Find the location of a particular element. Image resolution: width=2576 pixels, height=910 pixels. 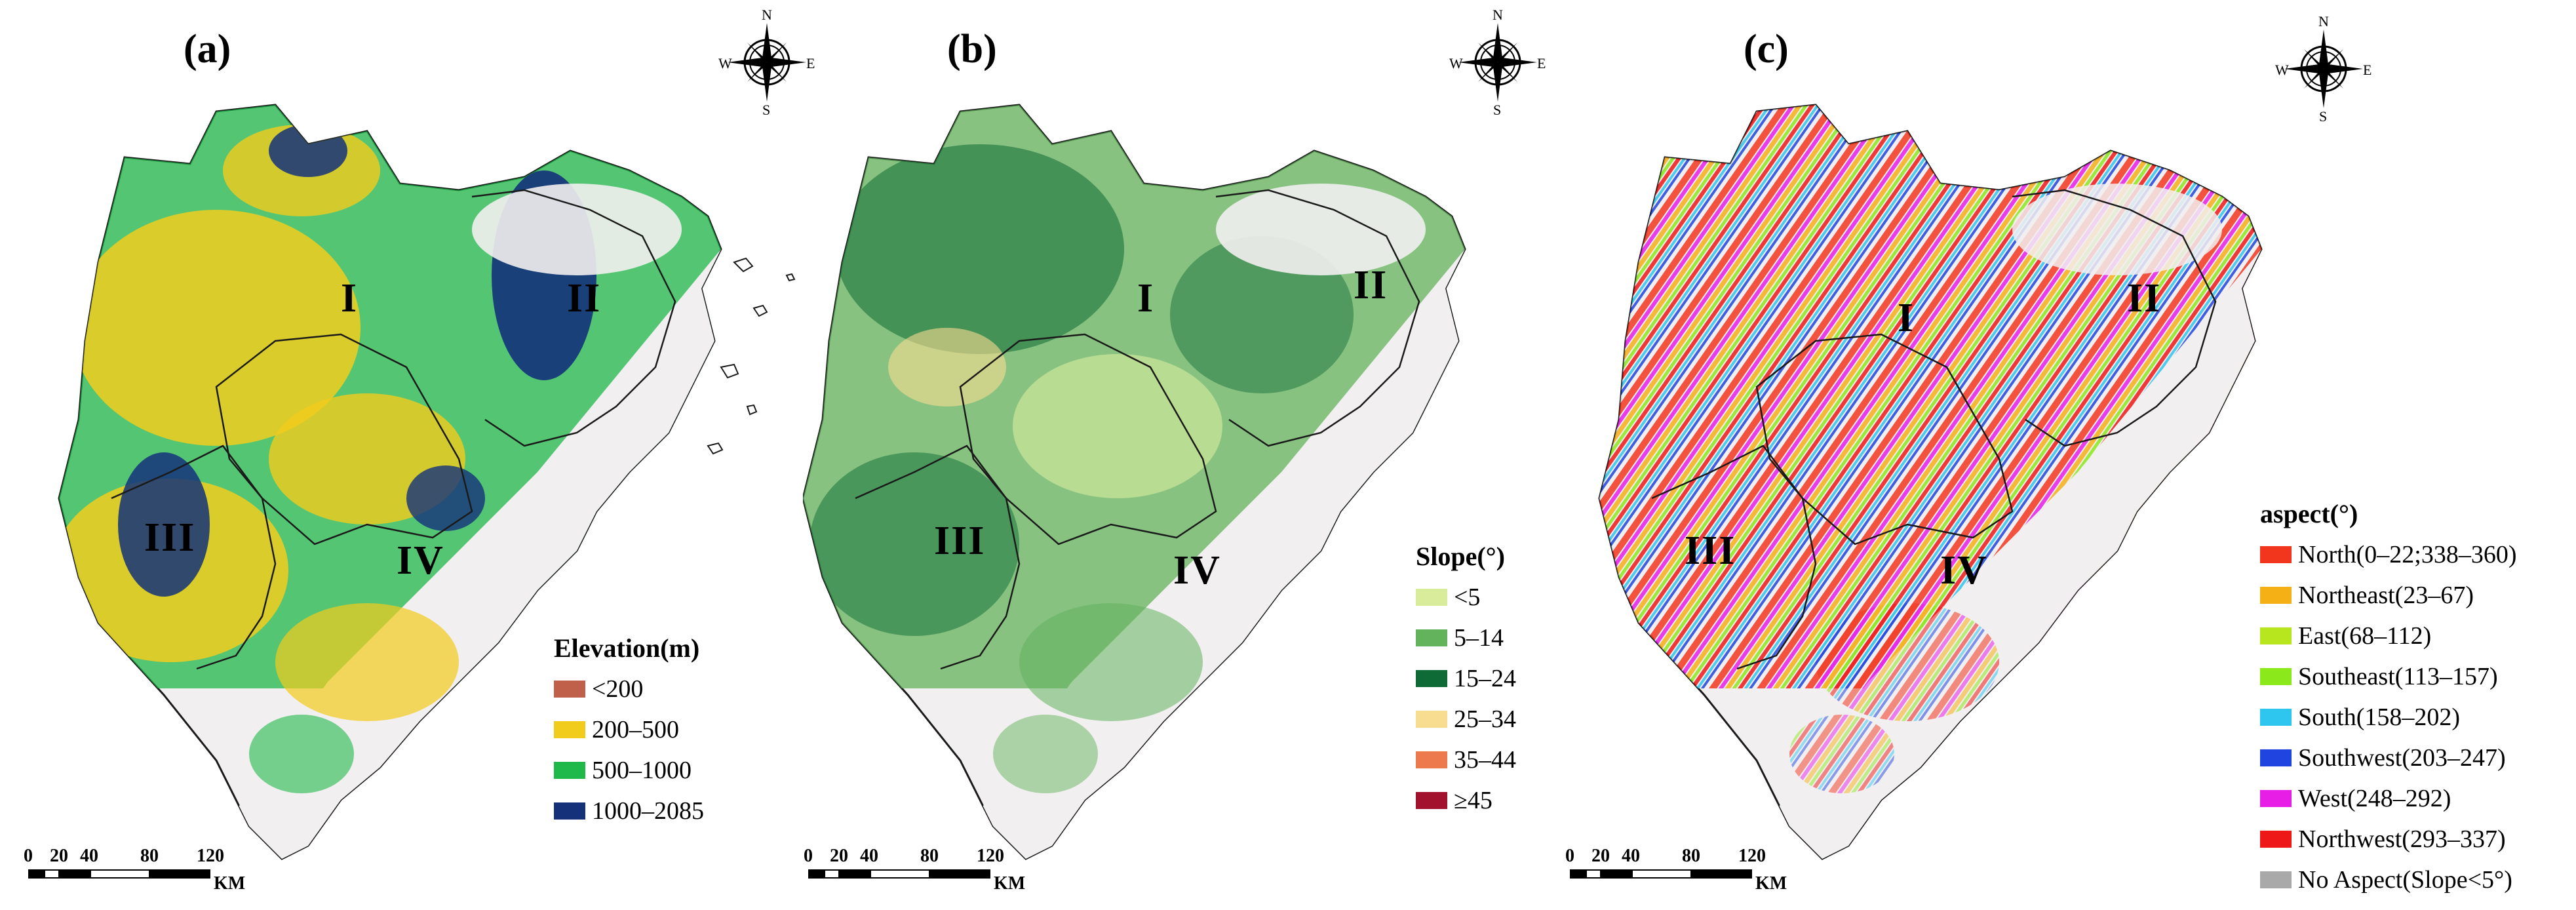

legend-item: South(158–202) is located at coordinates (2388, 717).